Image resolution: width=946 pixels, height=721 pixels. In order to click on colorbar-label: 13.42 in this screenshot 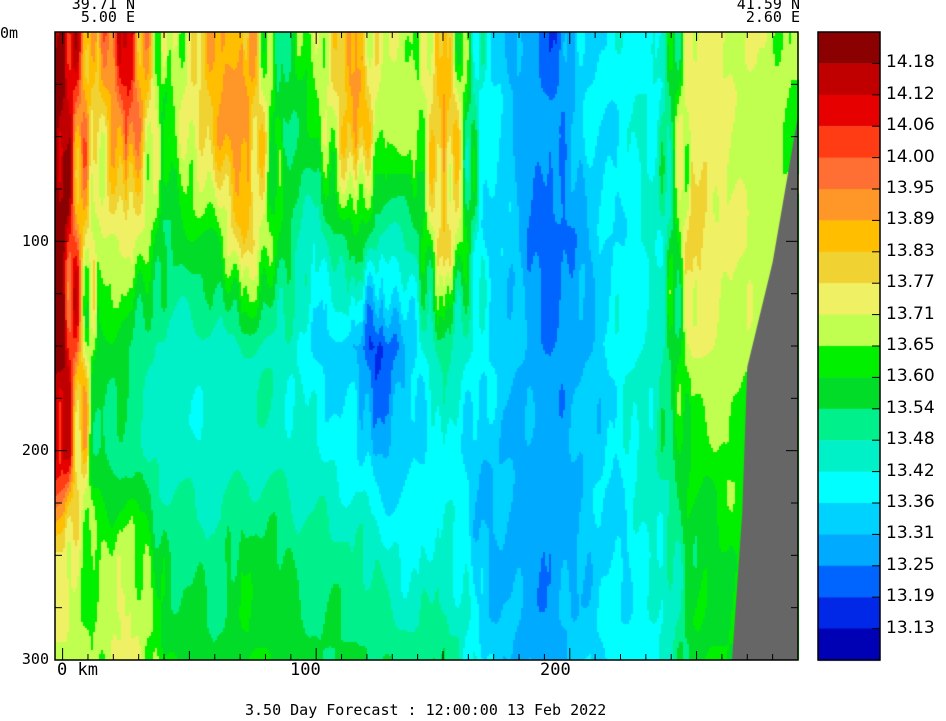, I will do `click(910, 470)`.